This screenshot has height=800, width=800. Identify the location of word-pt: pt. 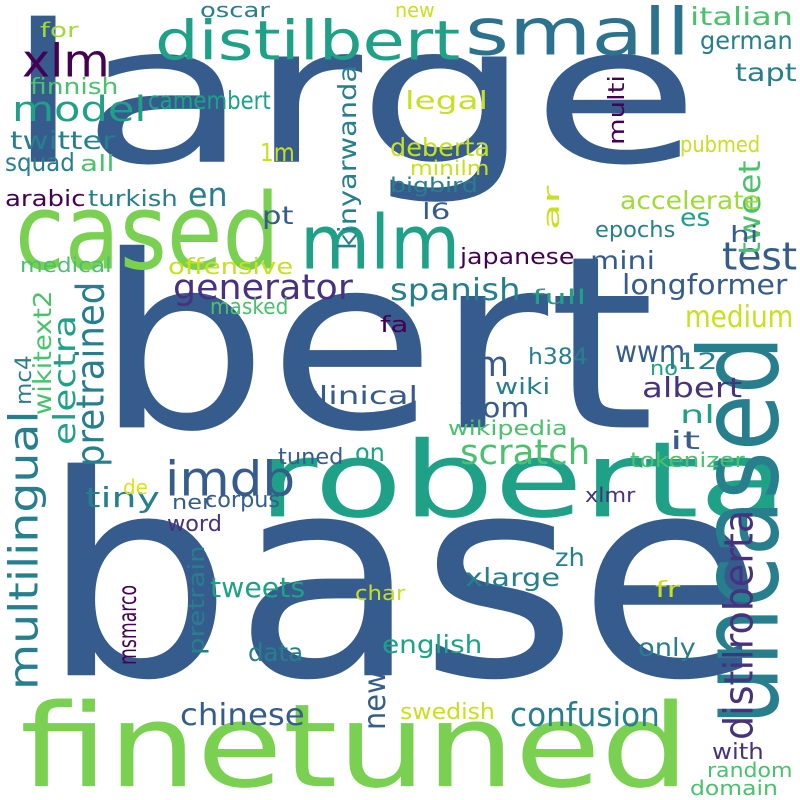
(278, 215).